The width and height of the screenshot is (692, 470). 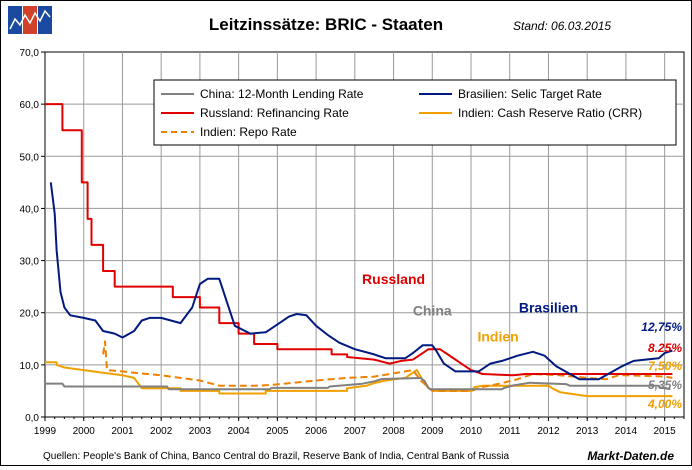 What do you see at coordinates (248, 132) in the screenshot?
I see `legend-label-indien-repo: Indien: Repo Rate` at bounding box center [248, 132].